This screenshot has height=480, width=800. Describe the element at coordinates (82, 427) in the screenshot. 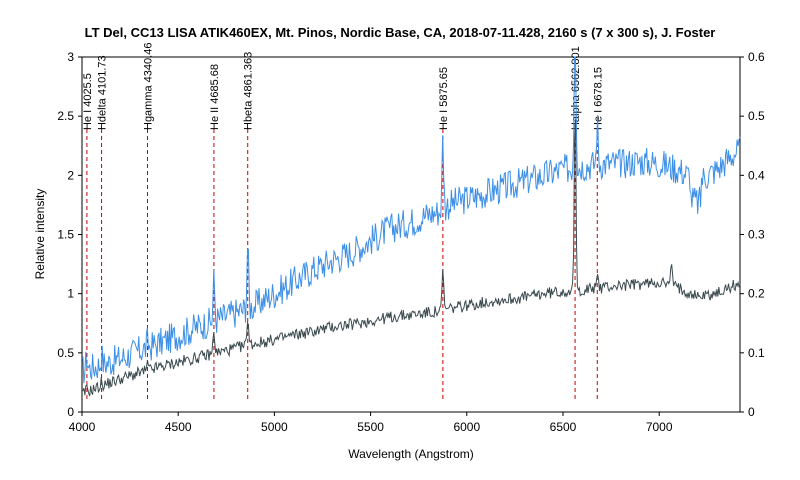

I see `x-tick-label: 4000` at that location.